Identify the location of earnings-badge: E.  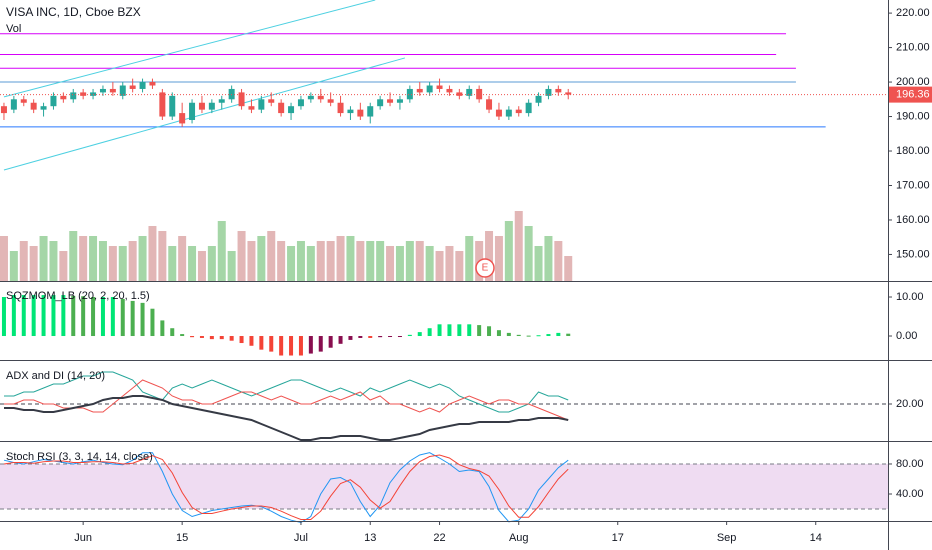
(485, 268).